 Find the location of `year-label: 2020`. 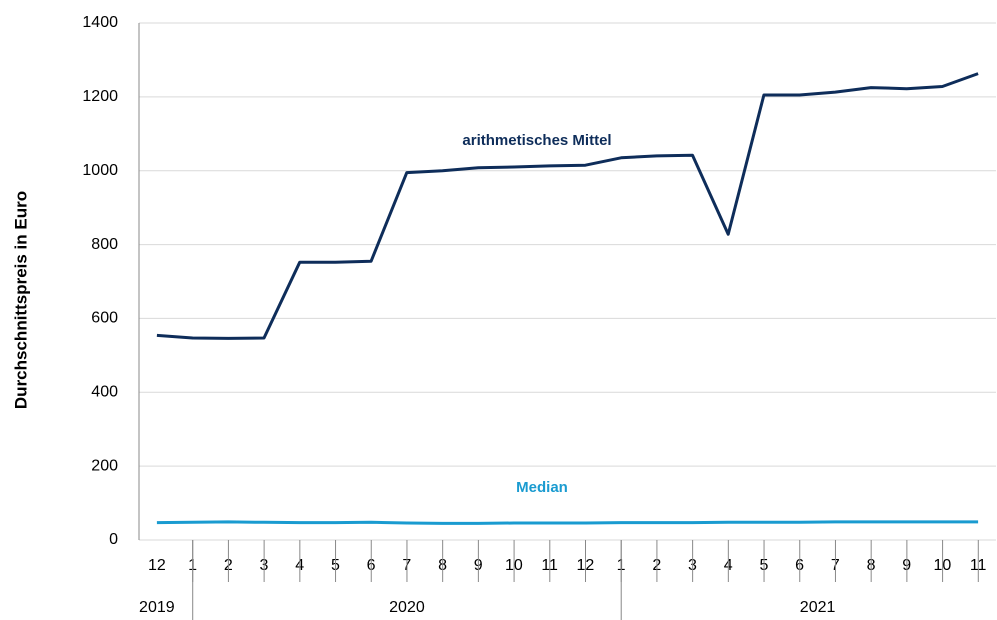

year-label: 2020 is located at coordinates (407, 607).